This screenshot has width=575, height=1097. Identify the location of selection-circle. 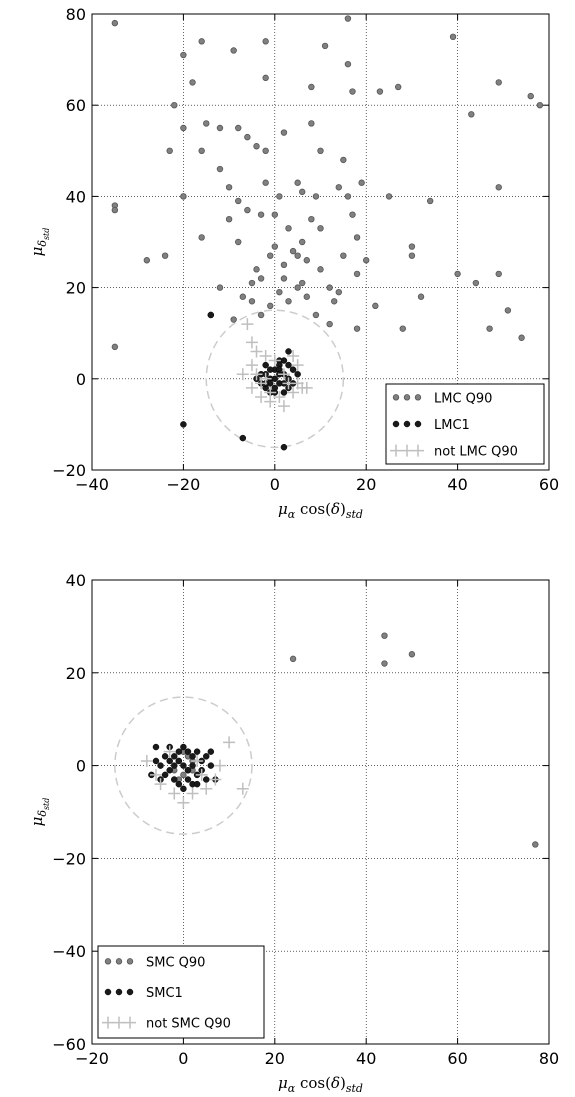
(275, 379).